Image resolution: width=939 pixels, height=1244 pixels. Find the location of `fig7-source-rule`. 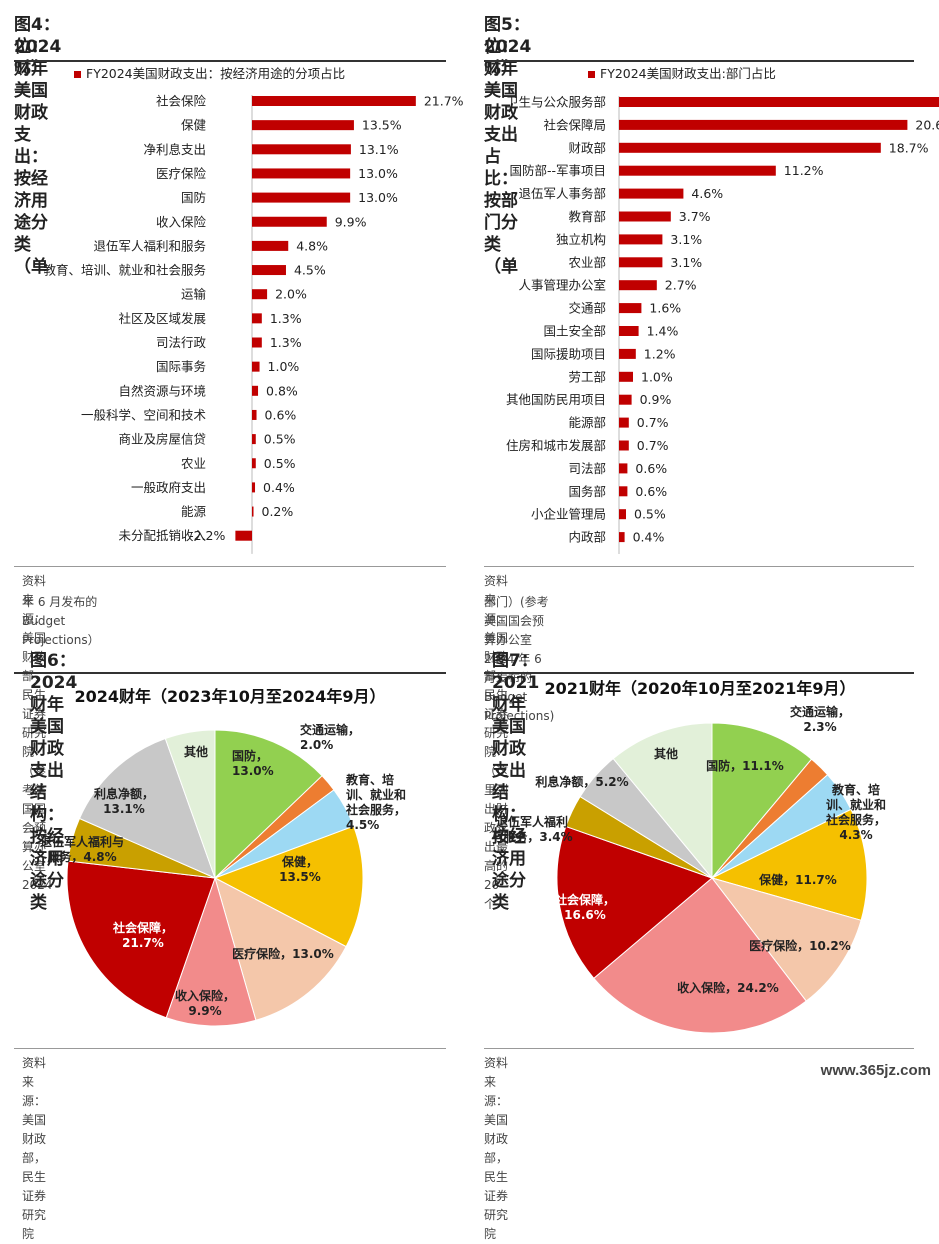

fig7-source-rule is located at coordinates (699, 1048).